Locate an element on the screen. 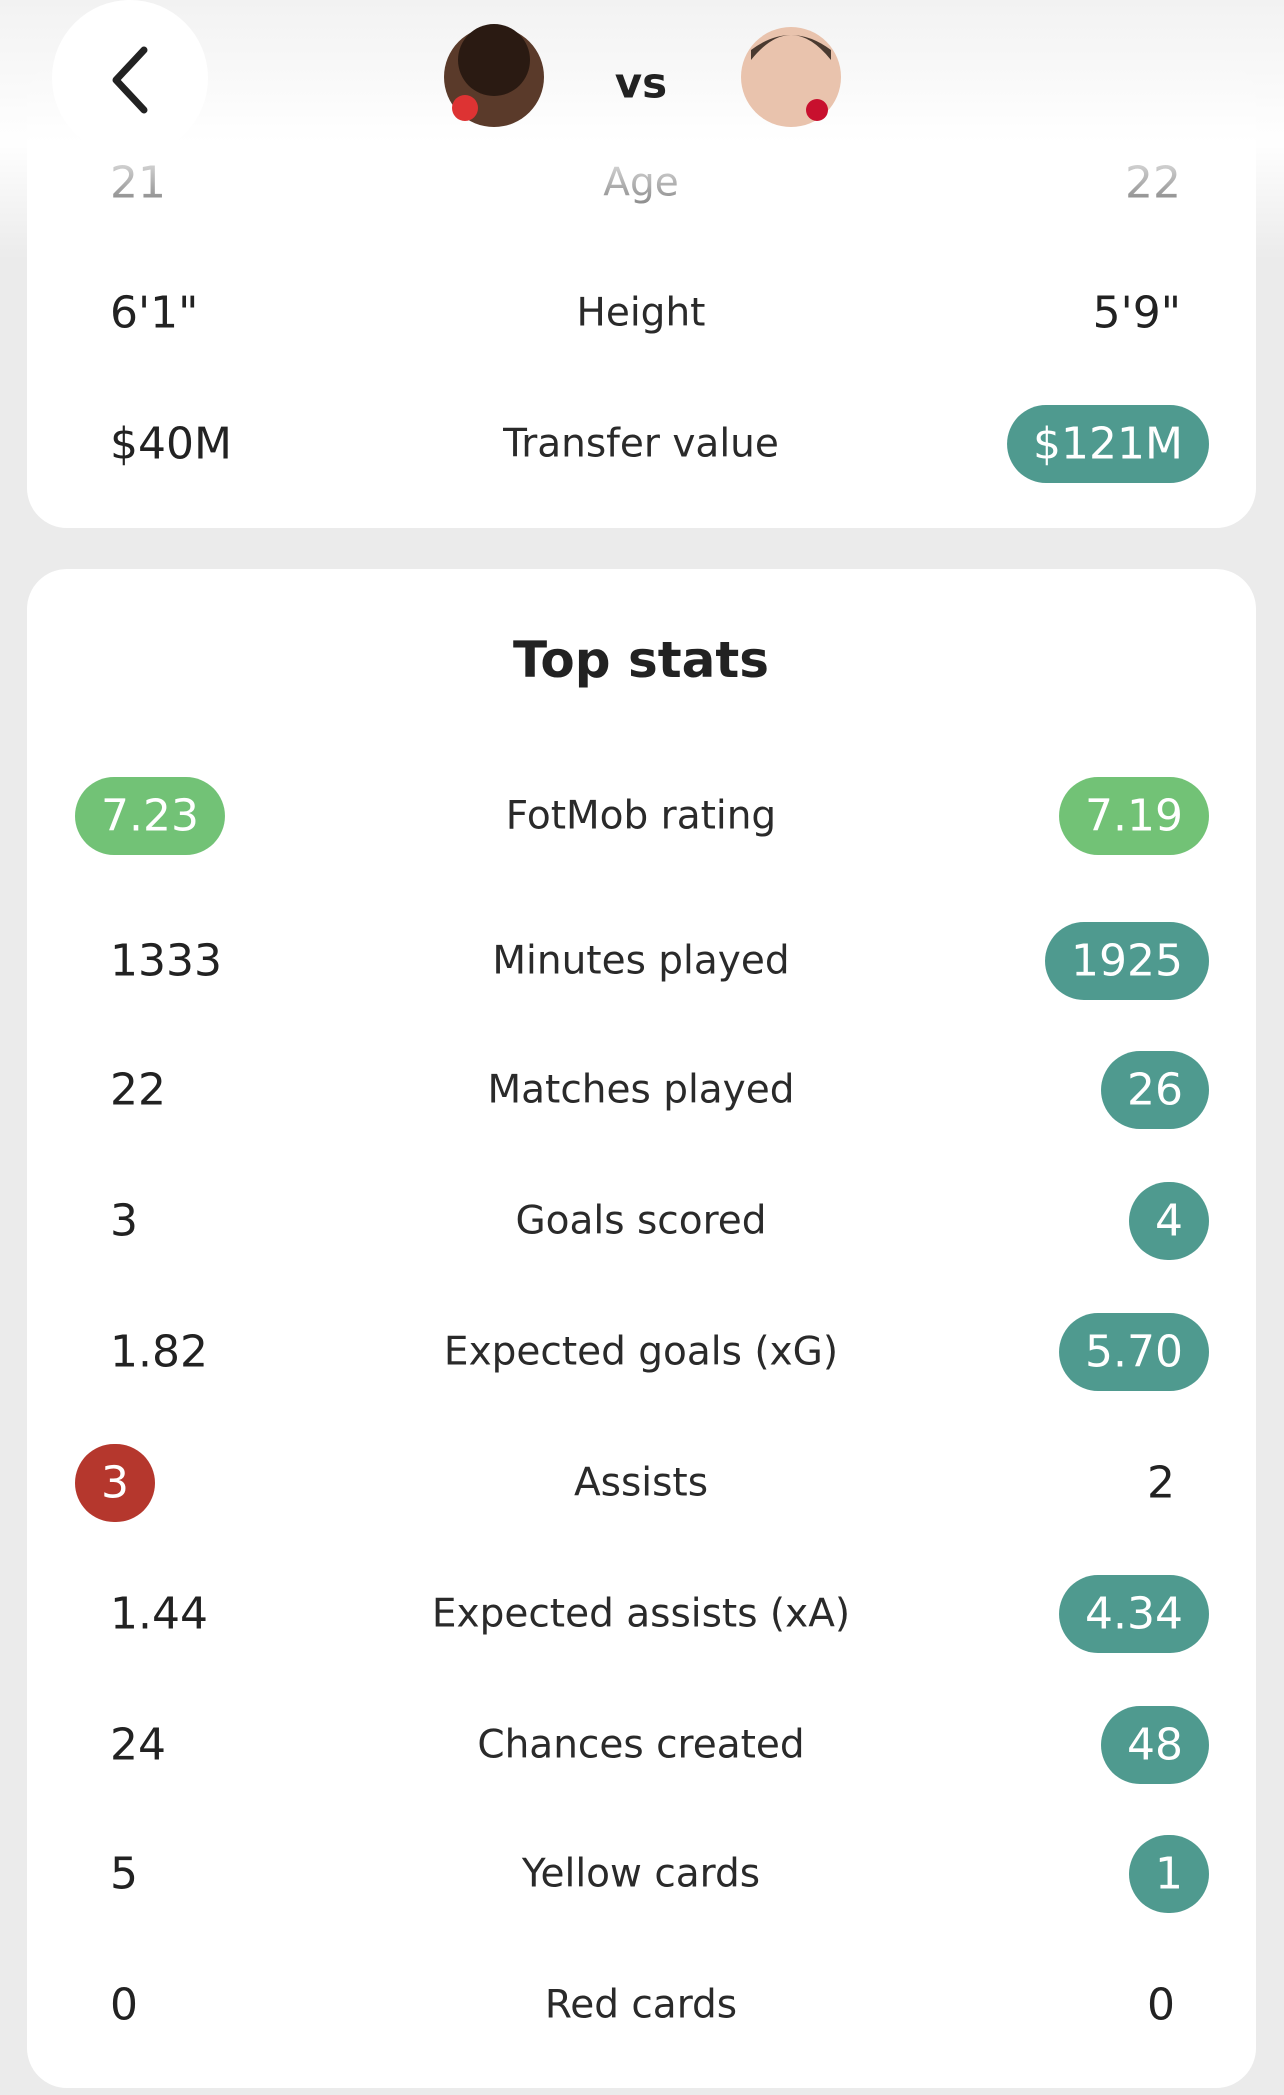 Image resolution: width=1284 pixels, height=2095 pixels. stat-value-right: 5.70 is located at coordinates (1134, 1352).